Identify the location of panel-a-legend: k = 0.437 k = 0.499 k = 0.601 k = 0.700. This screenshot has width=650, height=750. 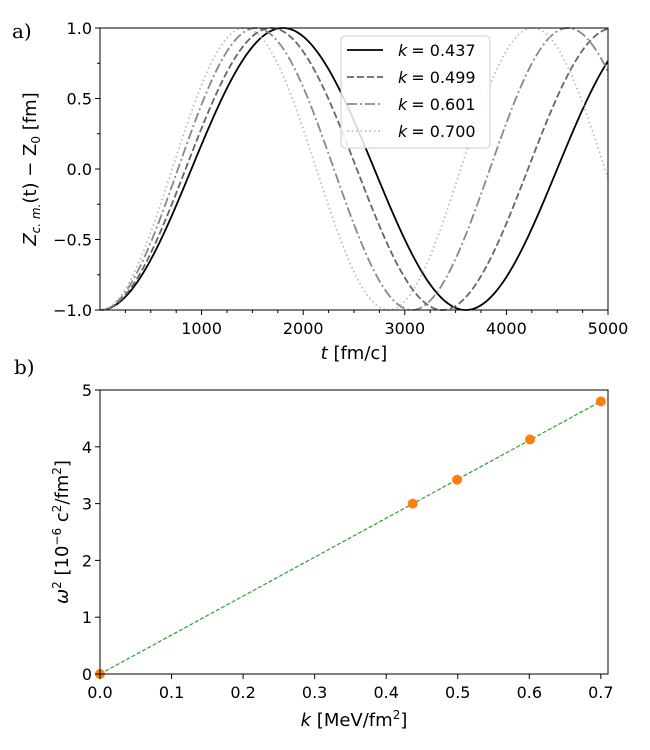
(415, 92).